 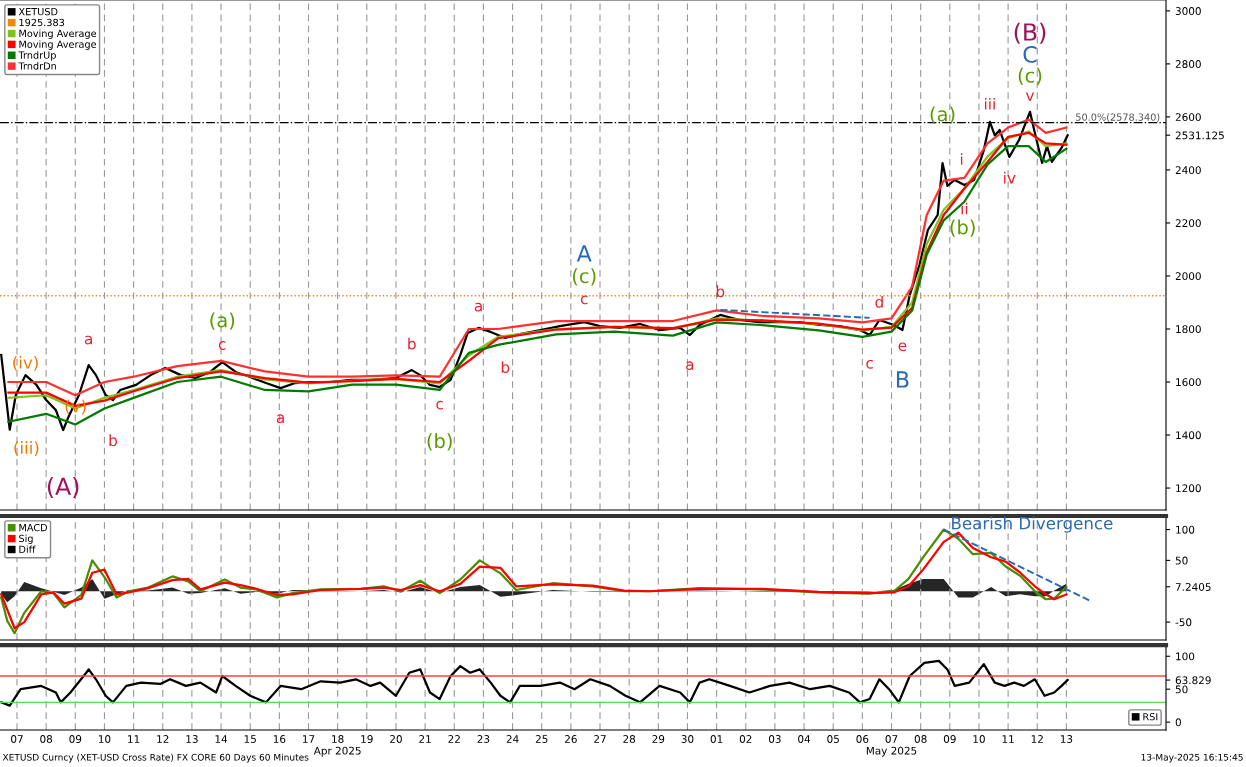 I want to click on y-tick-label: 2000, so click(x=1188, y=276).